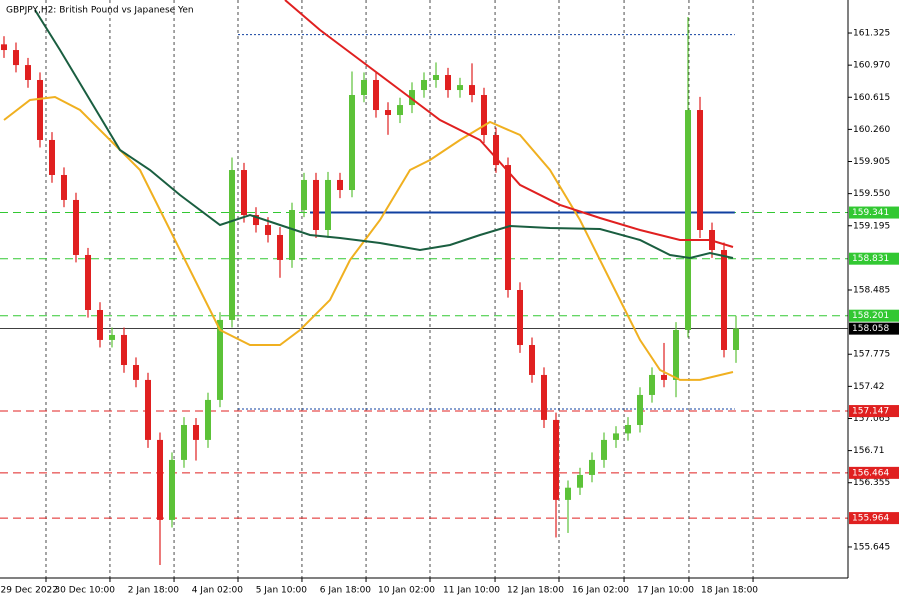  What do you see at coordinates (870, 259) in the screenshot?
I see `level-label: 158.831` at bounding box center [870, 259].